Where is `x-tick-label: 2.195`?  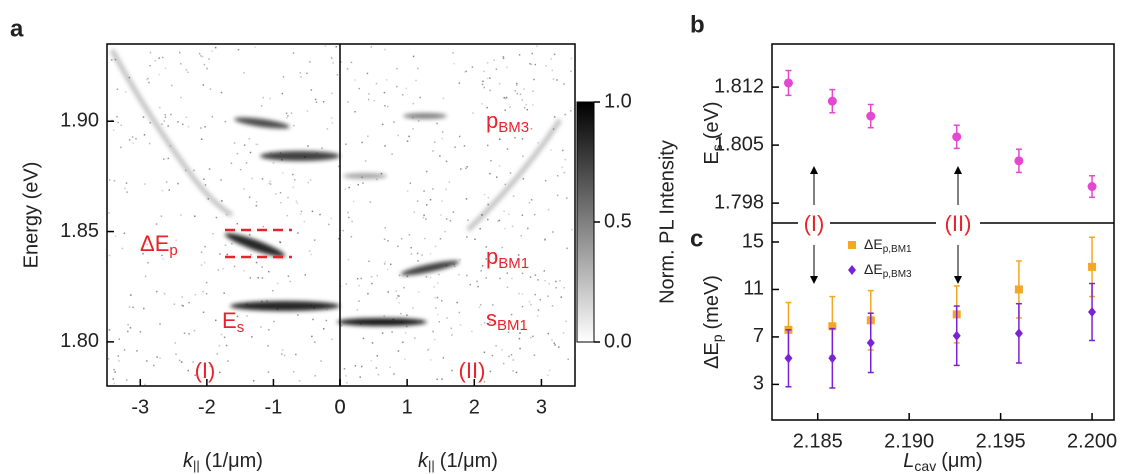 x-tick-label: 2.195 is located at coordinates (1001, 441).